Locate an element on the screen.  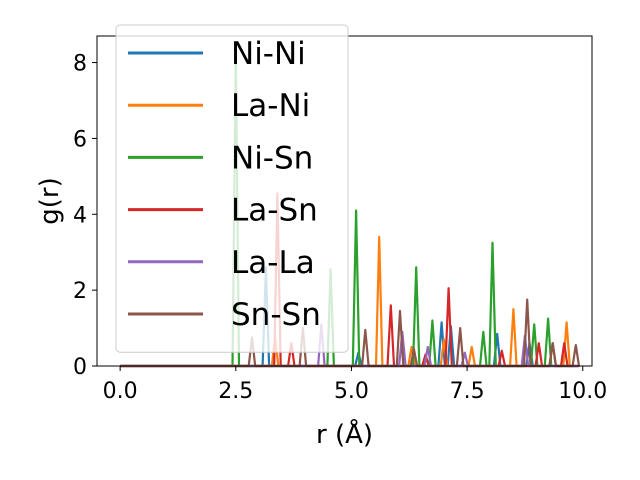
y-tick-label: 8 is located at coordinates (80, 64).